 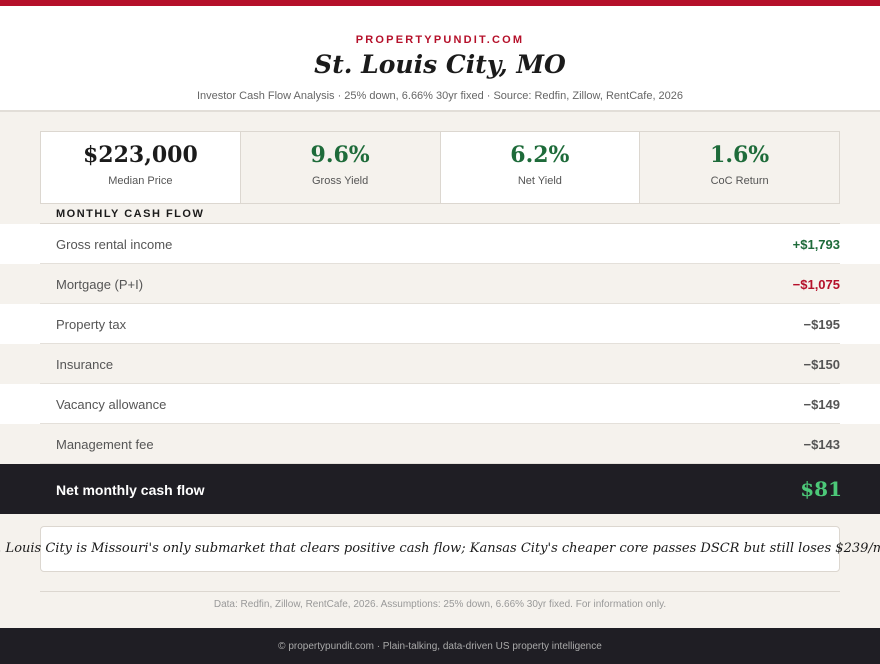 I want to click on row-label: Vacancy allowance, so click(x=111, y=404).